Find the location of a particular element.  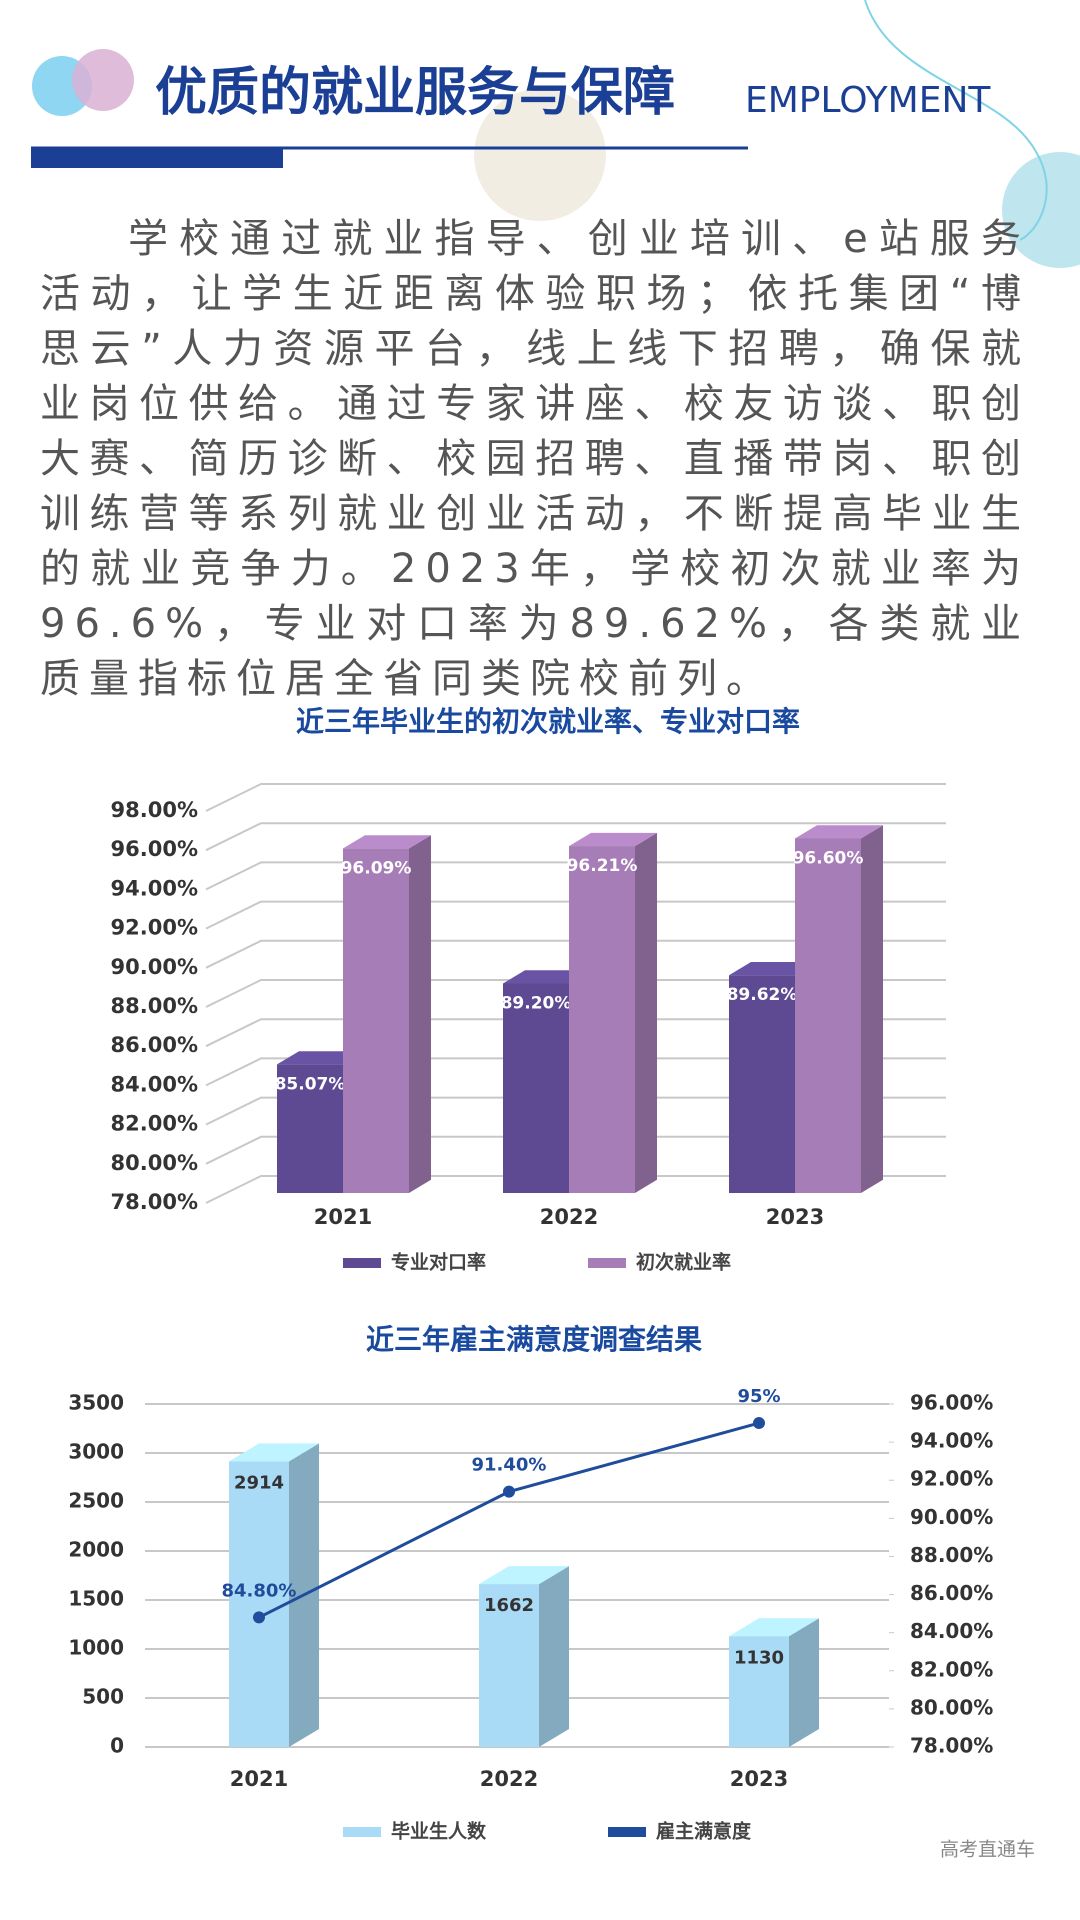

data-label: 89.62% is located at coordinates (762, 995).